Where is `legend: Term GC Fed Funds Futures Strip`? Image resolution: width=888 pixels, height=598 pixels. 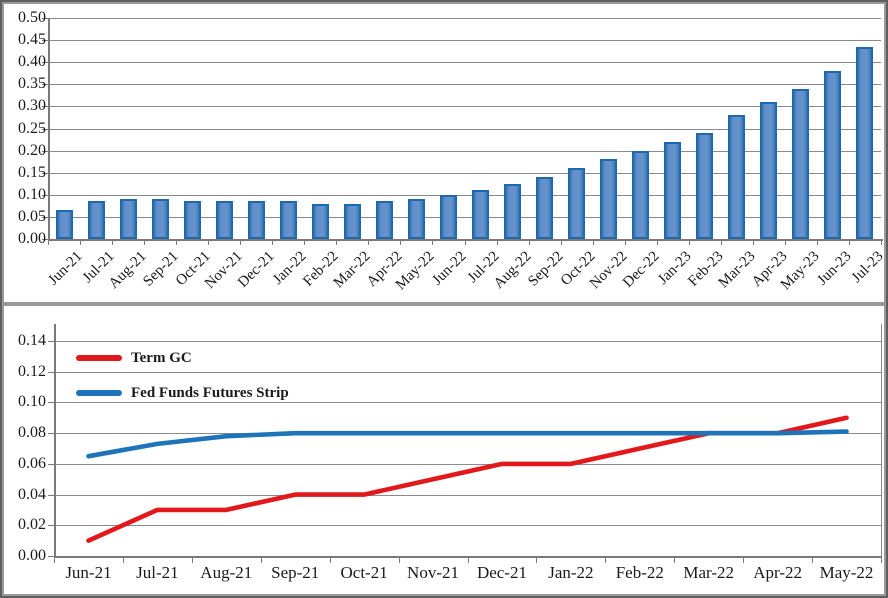
legend: Term GC Fed Funds Futures Strip is located at coordinates (182, 381).